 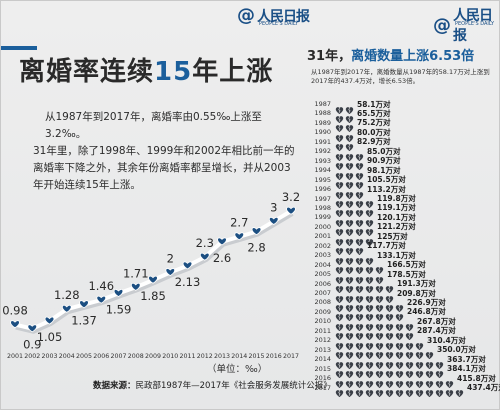 What do you see at coordinates (256, 248) in the screenshot?
I see `data-label: 2.8` at bounding box center [256, 248].